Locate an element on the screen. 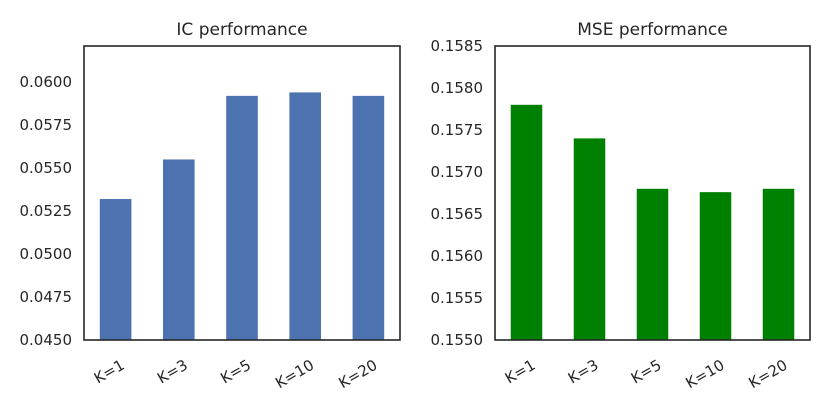 This screenshot has width=830, height=415. mse-xtick-label: K=10 is located at coordinates (705, 374).